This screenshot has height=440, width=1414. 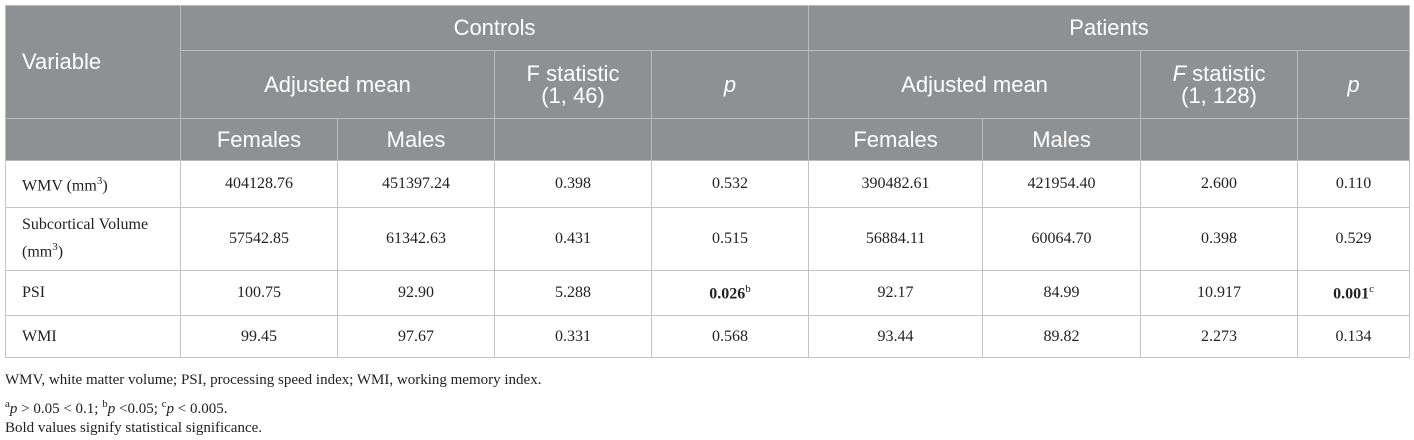 I want to click on header-group: Patients, so click(x=1109, y=28).